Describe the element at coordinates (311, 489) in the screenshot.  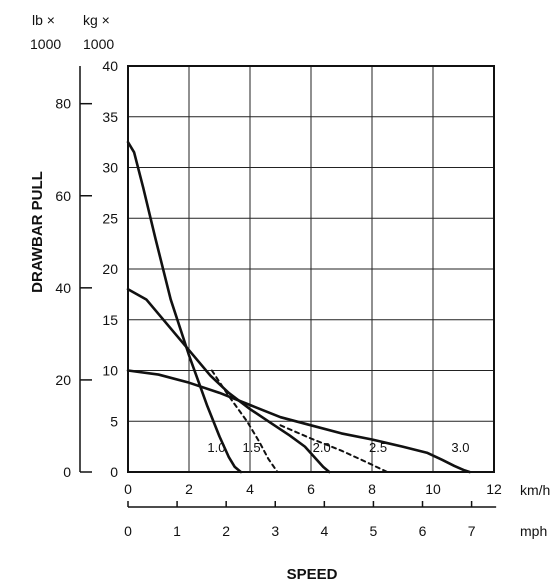
I see `x-tick-label-kmh: 6` at that location.